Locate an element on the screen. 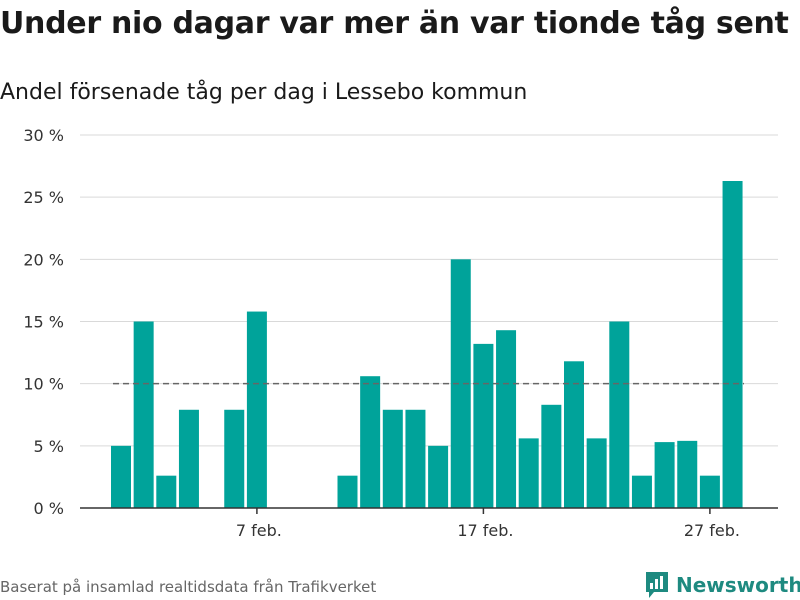 This screenshot has width=800, height=600. y-tick-label: 25 % is located at coordinates (43, 197).